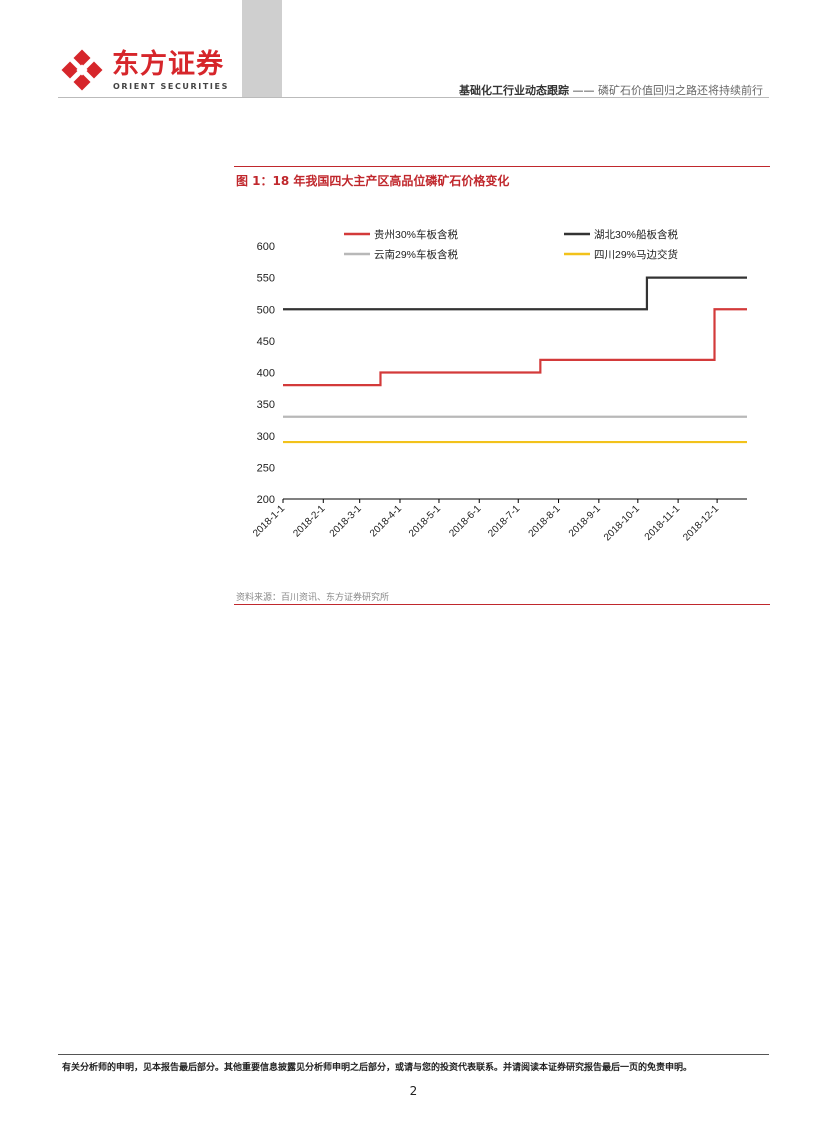 The image size is (827, 1122). What do you see at coordinates (266, 405) in the screenshot?
I see `y-tick-label: 350` at bounding box center [266, 405].